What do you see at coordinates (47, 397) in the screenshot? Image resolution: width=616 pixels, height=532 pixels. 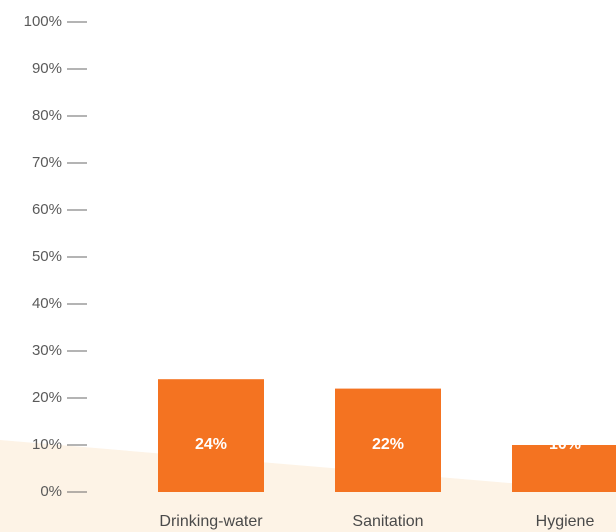 I see `y-tick-label: 20%` at bounding box center [47, 397].